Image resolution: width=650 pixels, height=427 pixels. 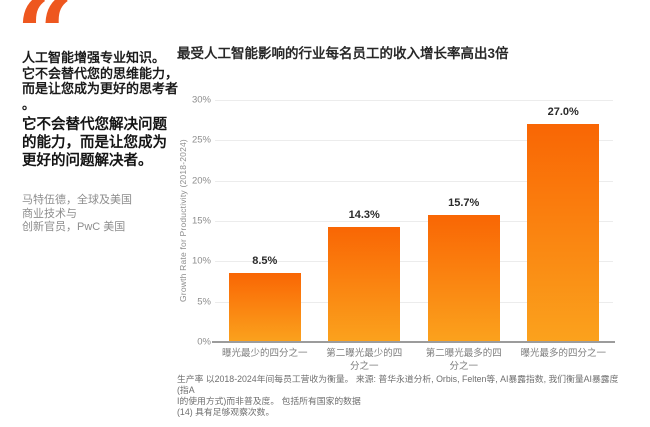 What do you see at coordinates (265, 261) in the screenshot?
I see `bar-value-label: 8.5%` at bounding box center [265, 261].